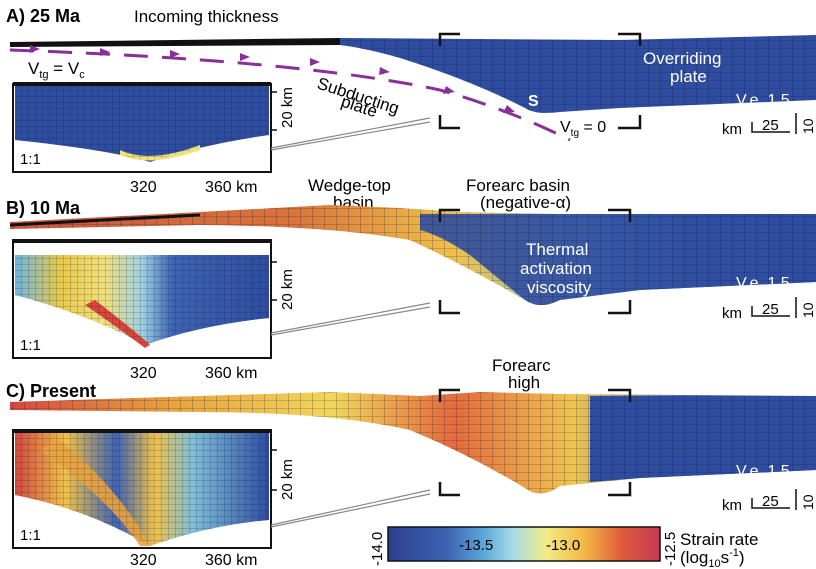 This screenshot has width=816, height=569. Describe the element at coordinates (525, 202) in the screenshot. I see `forearc-basin-label-2: (negative-α)` at that location.